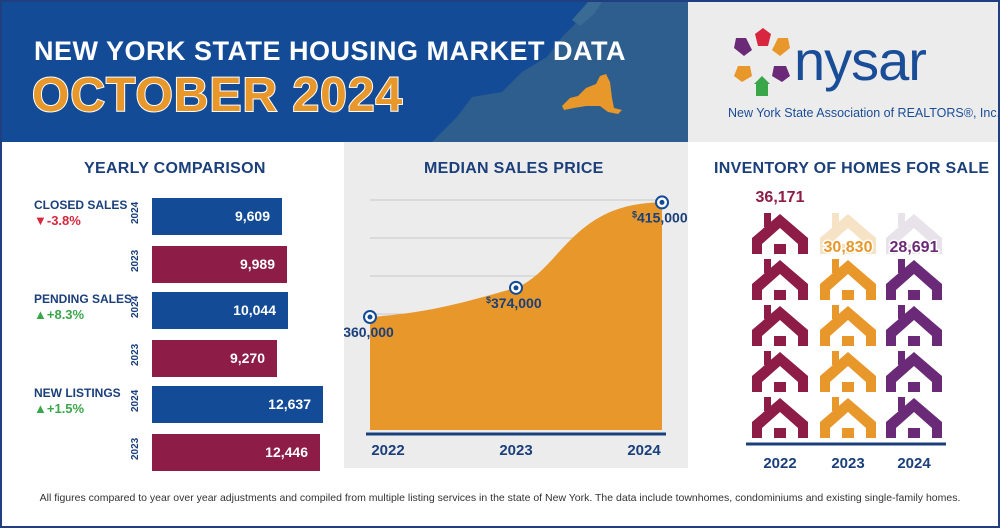 This screenshot has height=528, width=1000. I want to click on median-price-area, so click(516, 316).